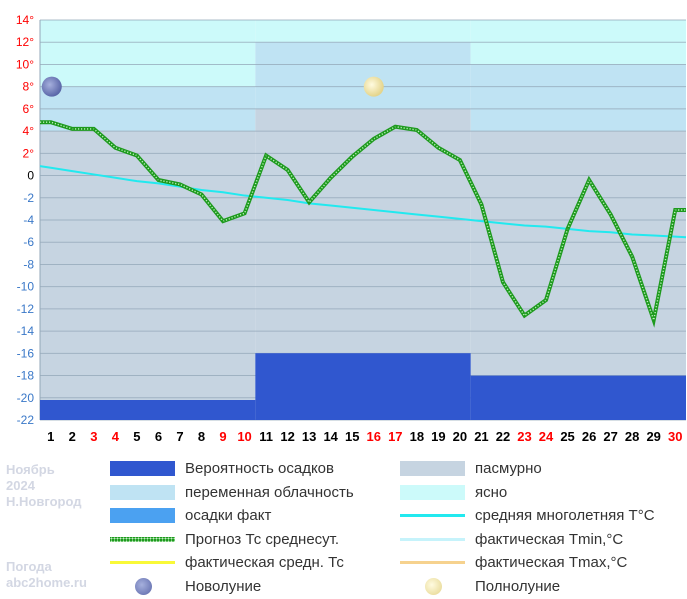  What do you see at coordinates (244, 436) in the screenshot?
I see `x-tick-label: 10` at bounding box center [244, 436].